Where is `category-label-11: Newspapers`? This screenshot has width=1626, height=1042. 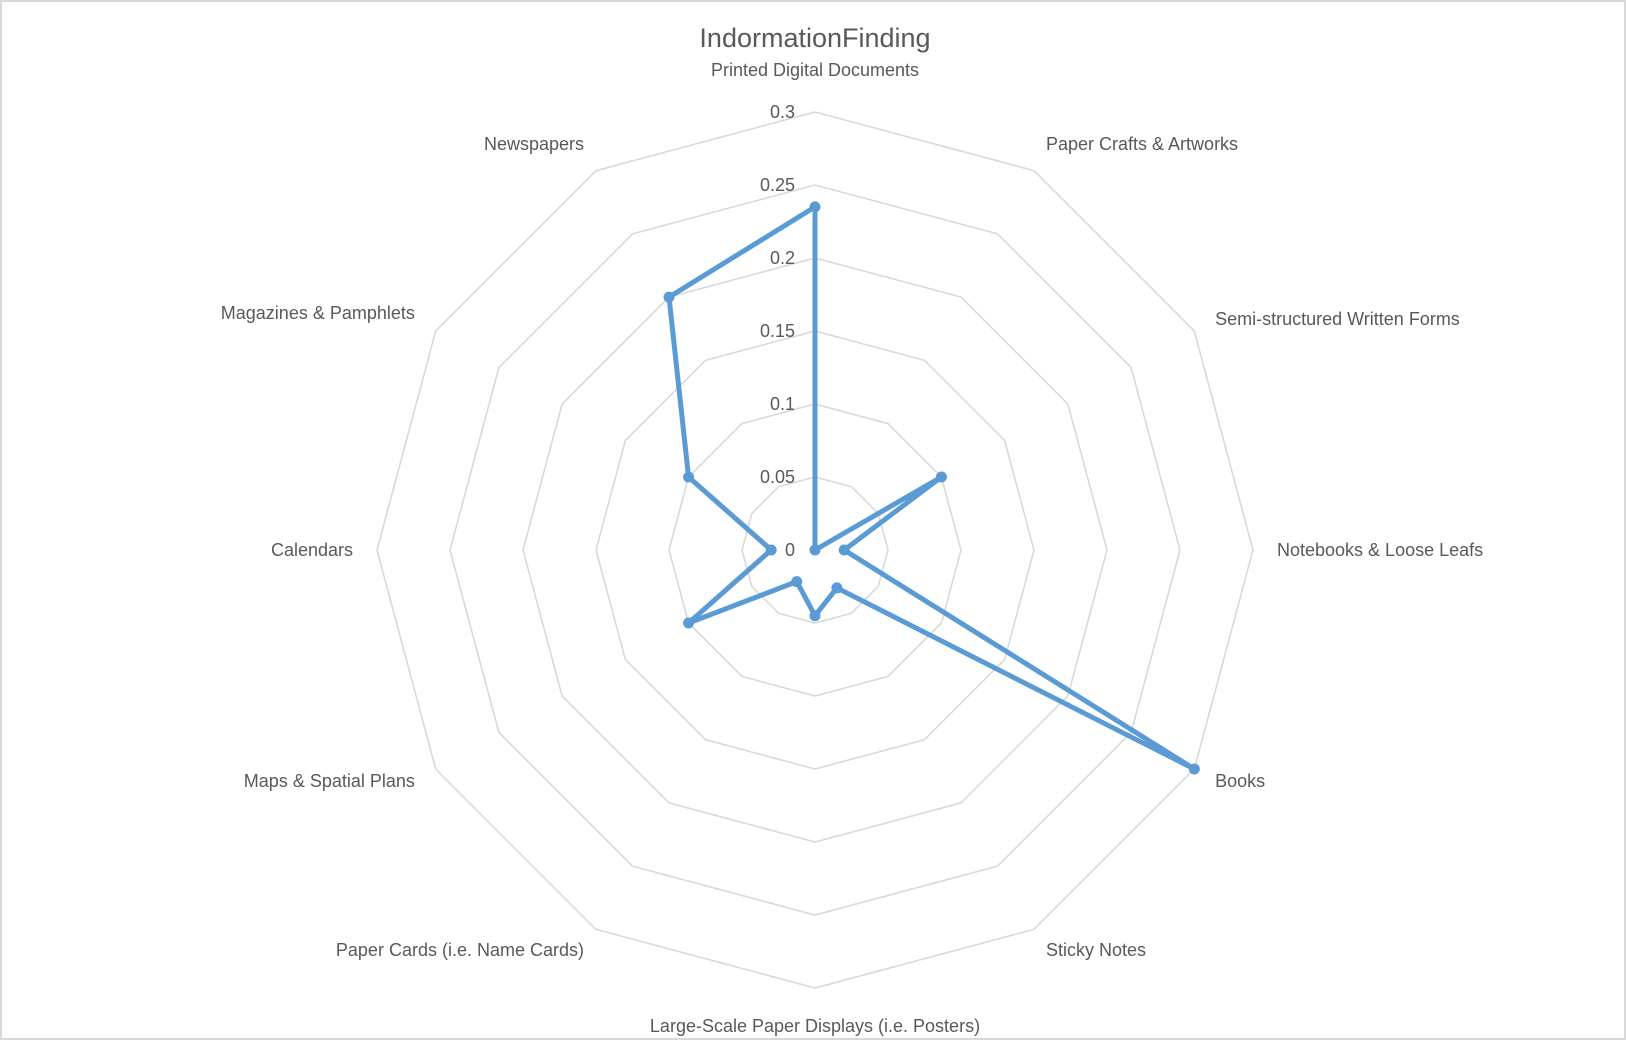 category-label-11: Newspapers is located at coordinates (534, 144).